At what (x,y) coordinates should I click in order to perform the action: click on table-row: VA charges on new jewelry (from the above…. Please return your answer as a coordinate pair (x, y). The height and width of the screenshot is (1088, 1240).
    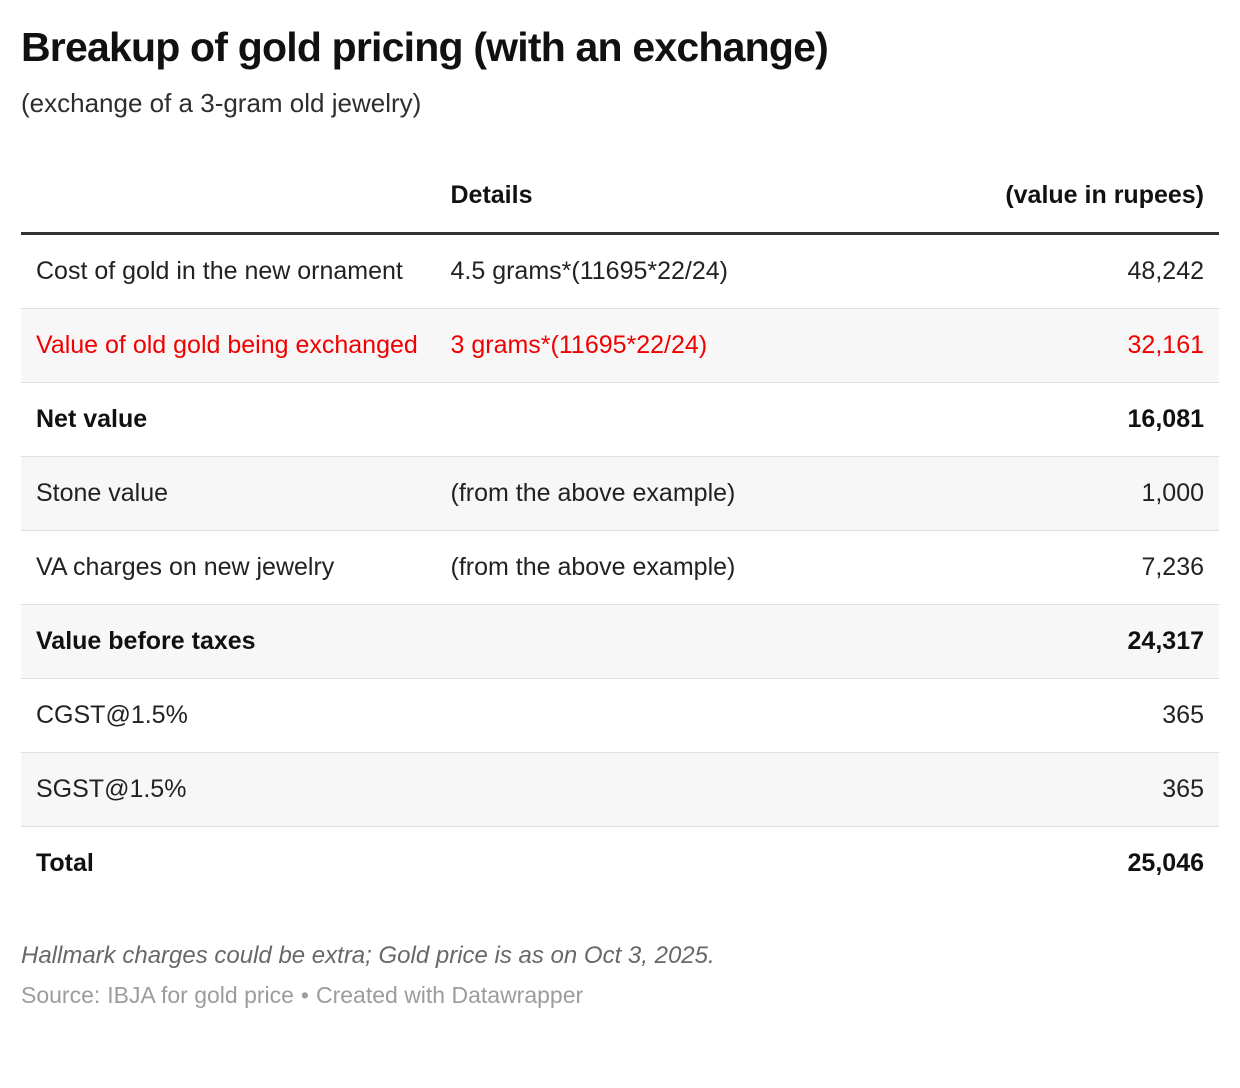
    Looking at the image, I should click on (620, 567).